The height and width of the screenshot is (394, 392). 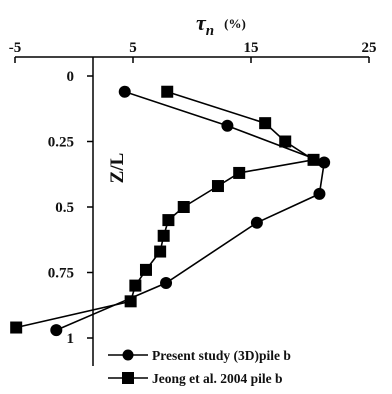 I want to click on y-tick-label: 1, so click(x=71, y=339).